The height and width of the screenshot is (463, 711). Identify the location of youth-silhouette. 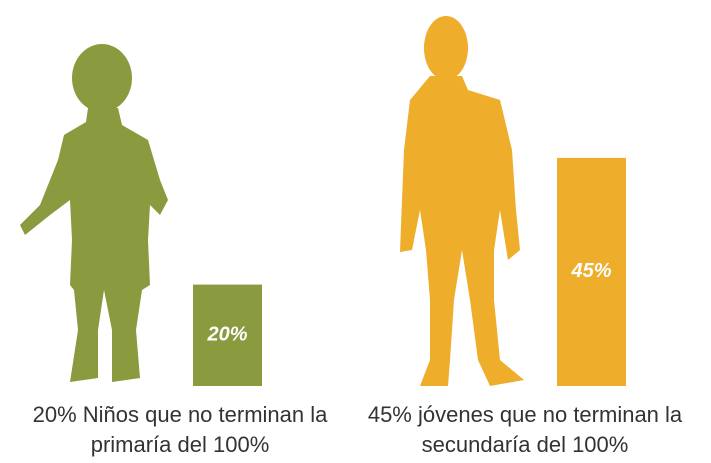
(462, 201).